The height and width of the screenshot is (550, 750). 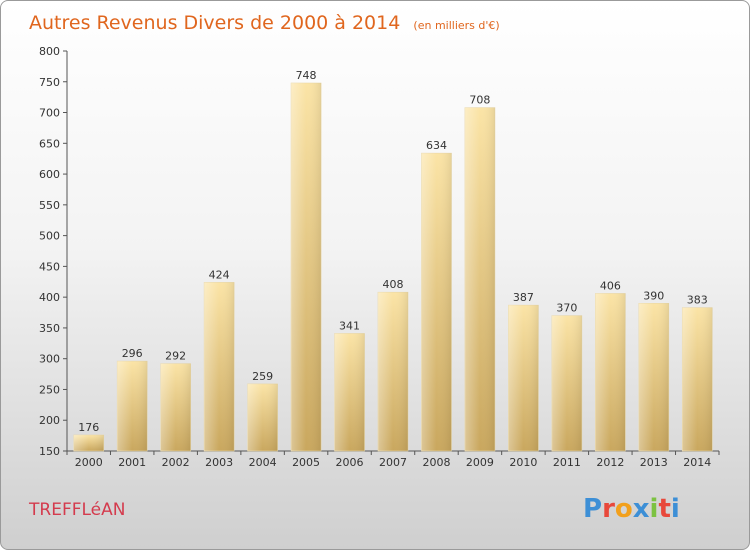 What do you see at coordinates (49, 297) in the screenshot?
I see `y-tick-label: 400` at bounding box center [49, 297].